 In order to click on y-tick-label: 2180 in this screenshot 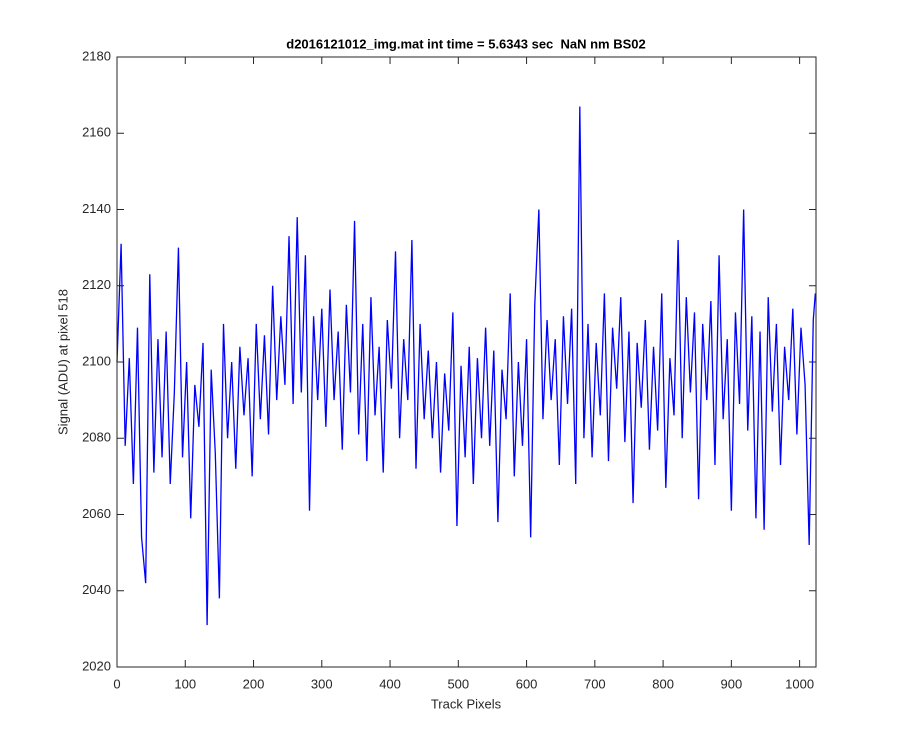, I will do `click(96, 55)`.